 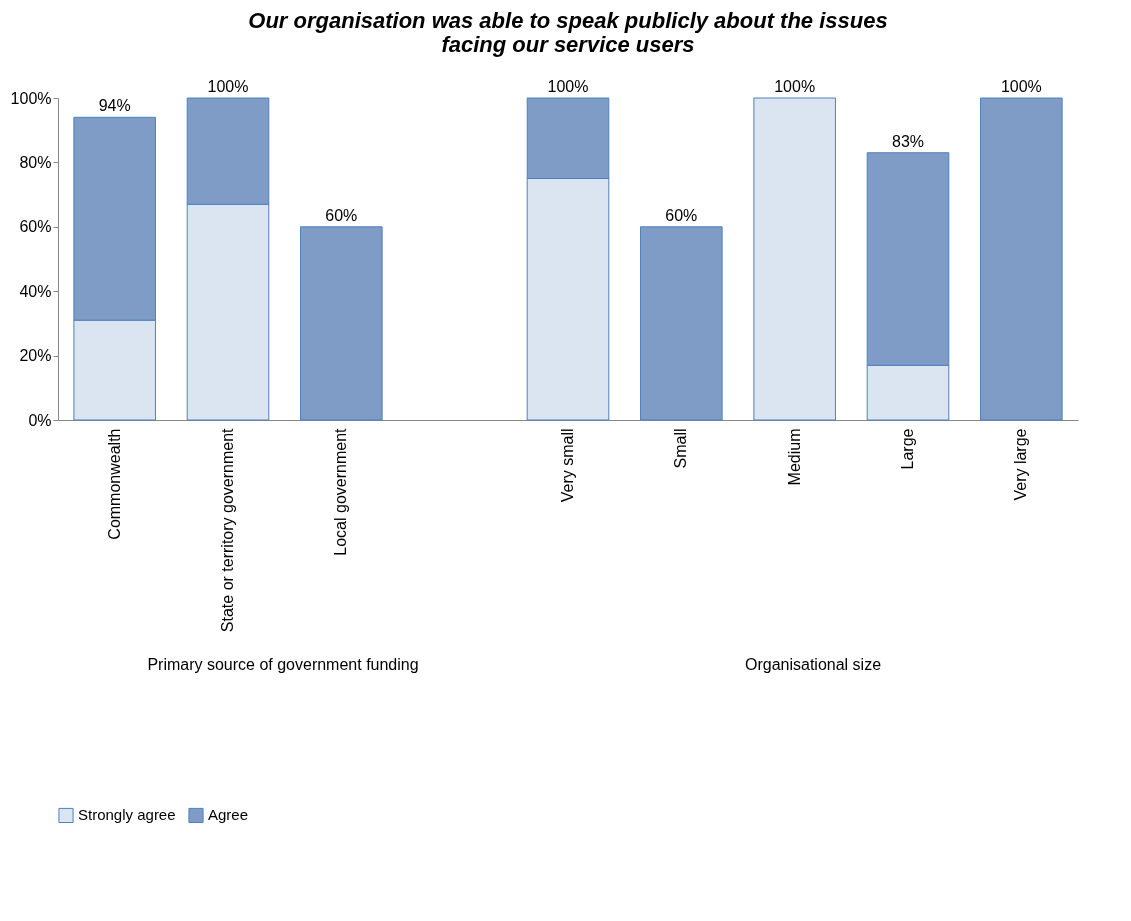 What do you see at coordinates (681, 448) in the screenshot?
I see `x-tick-label: Small` at bounding box center [681, 448].